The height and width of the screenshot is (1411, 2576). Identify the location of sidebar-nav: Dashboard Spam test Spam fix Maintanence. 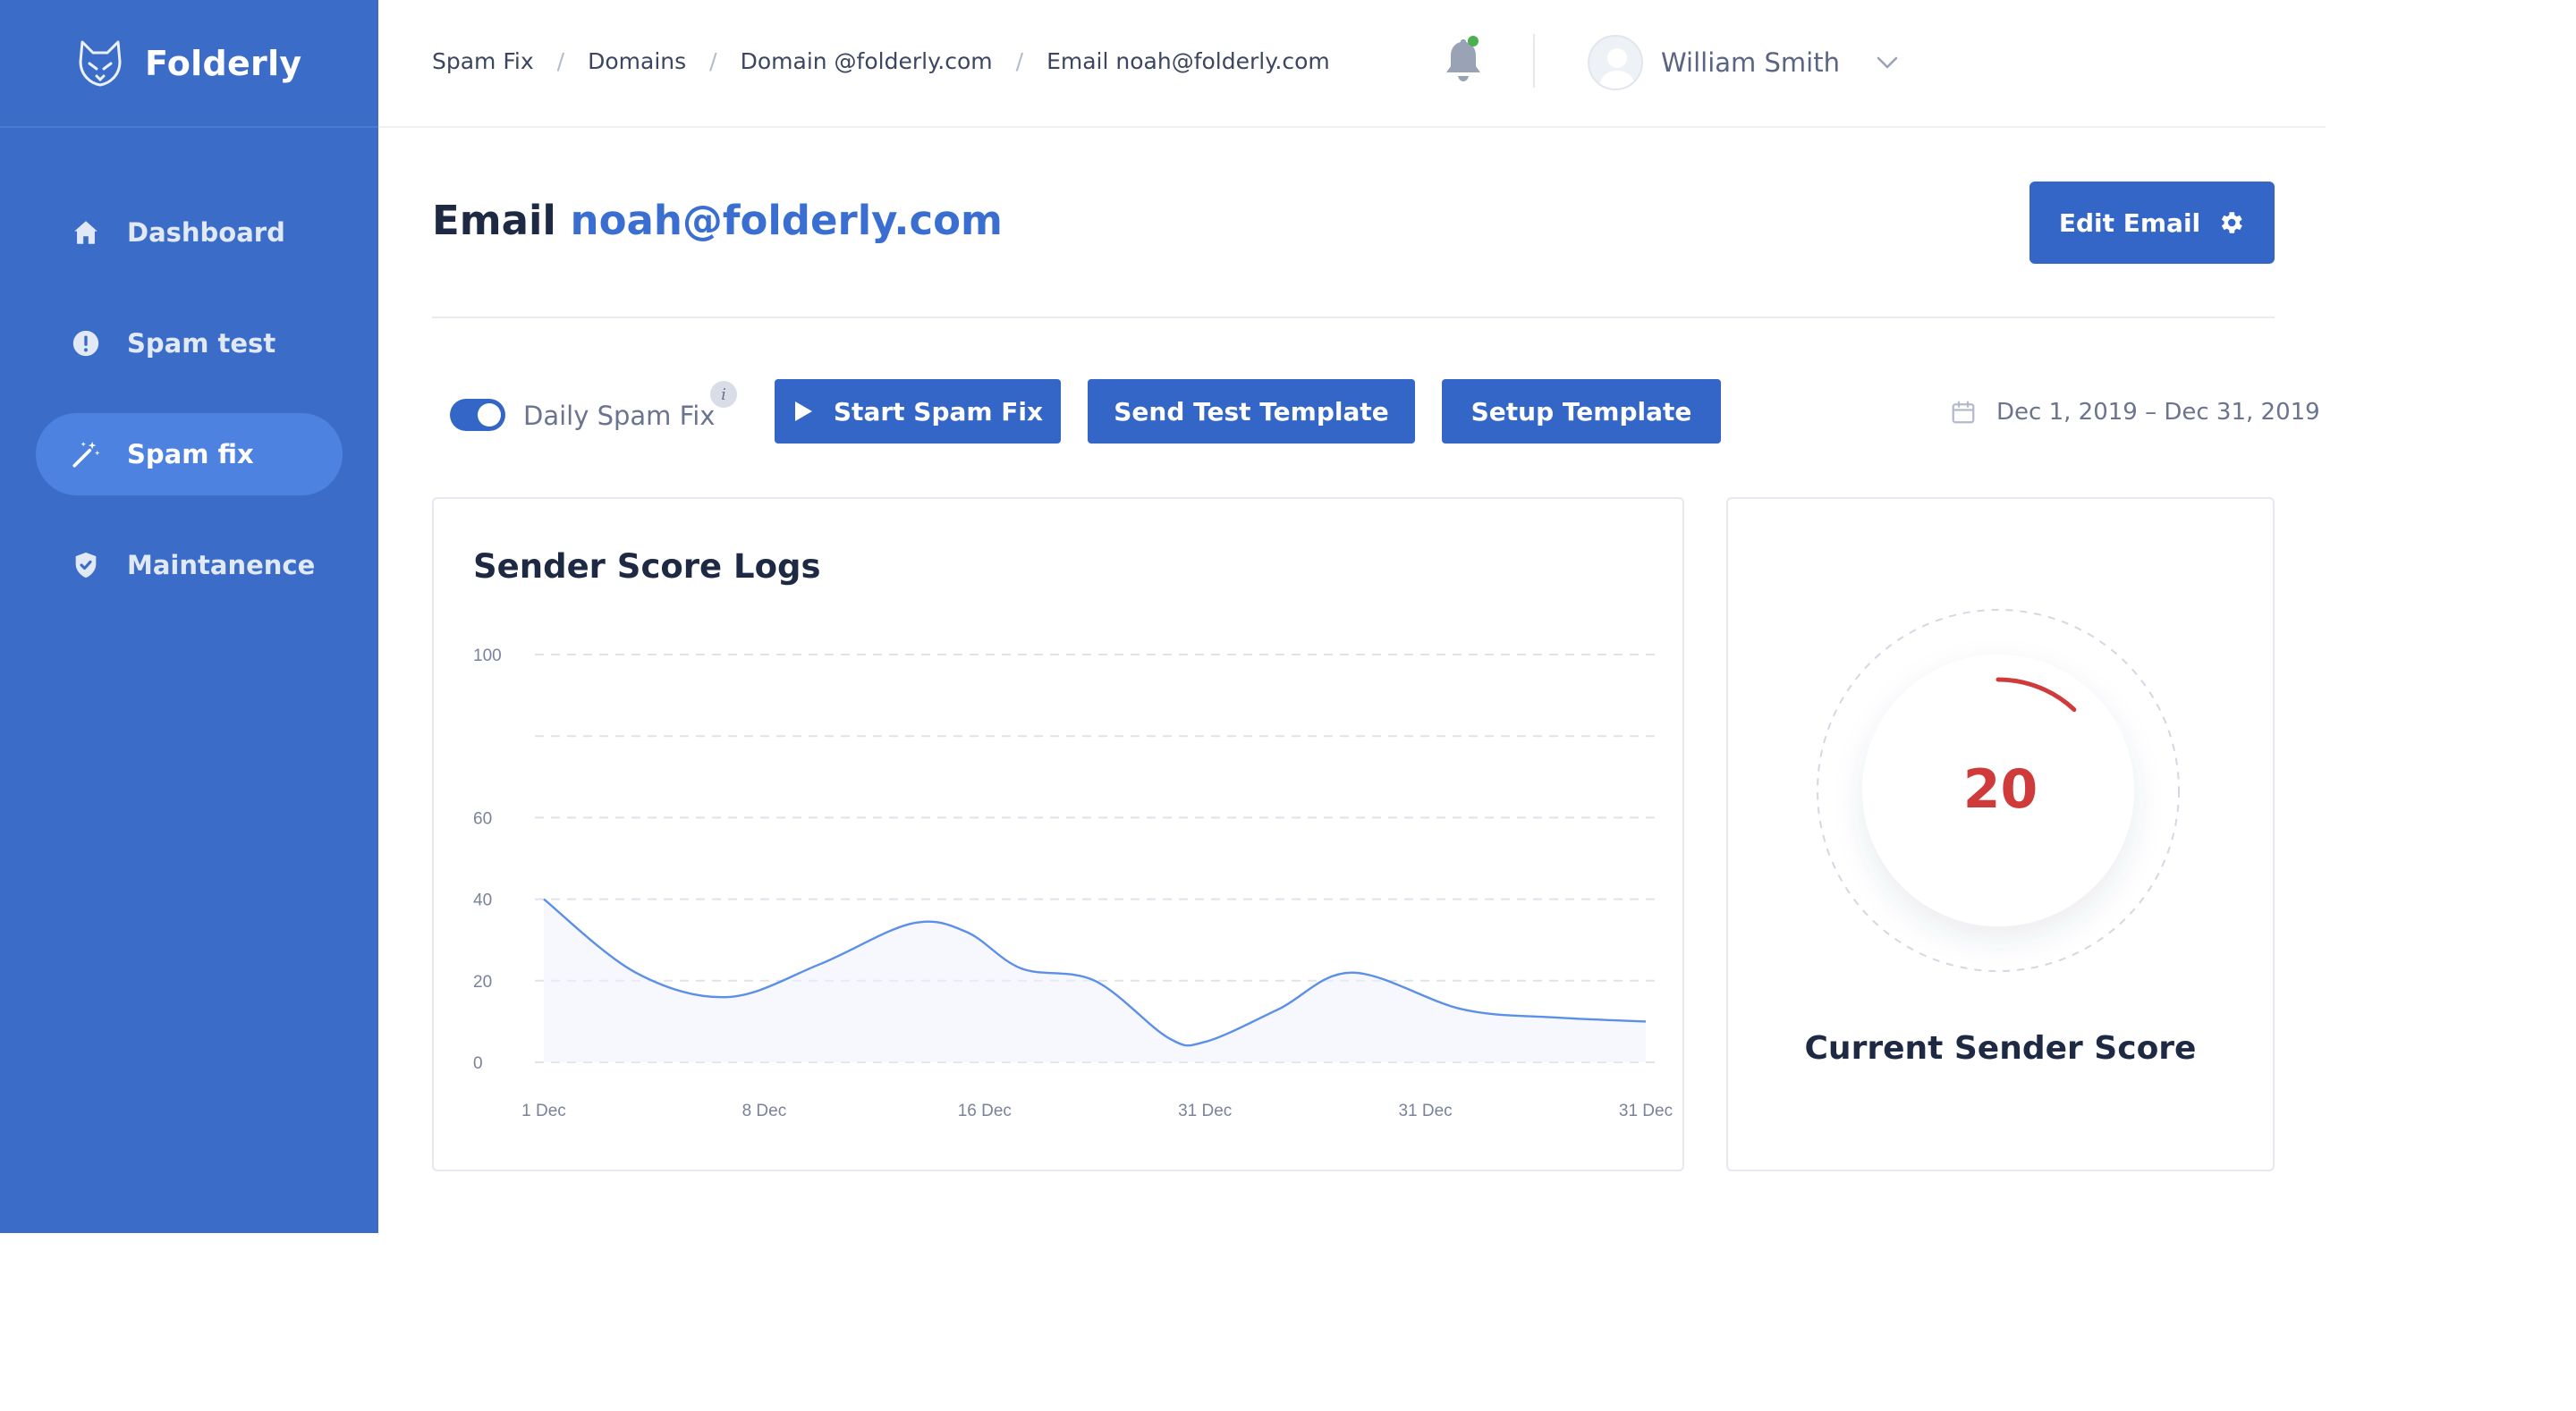
(189, 413).